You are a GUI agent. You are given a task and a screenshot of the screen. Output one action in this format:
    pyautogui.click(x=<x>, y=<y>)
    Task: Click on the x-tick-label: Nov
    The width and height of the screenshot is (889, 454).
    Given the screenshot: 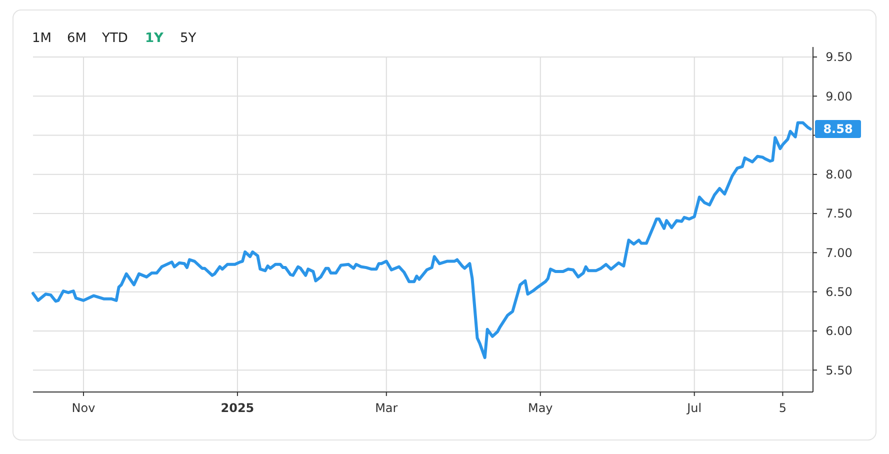 What is the action you would take?
    pyautogui.click(x=84, y=408)
    